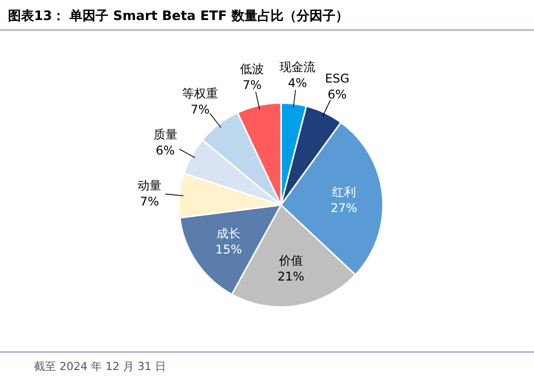 This screenshot has width=534, height=379. I want to click on text: 截至 2024 年 12 月 31 日, so click(100, 366).